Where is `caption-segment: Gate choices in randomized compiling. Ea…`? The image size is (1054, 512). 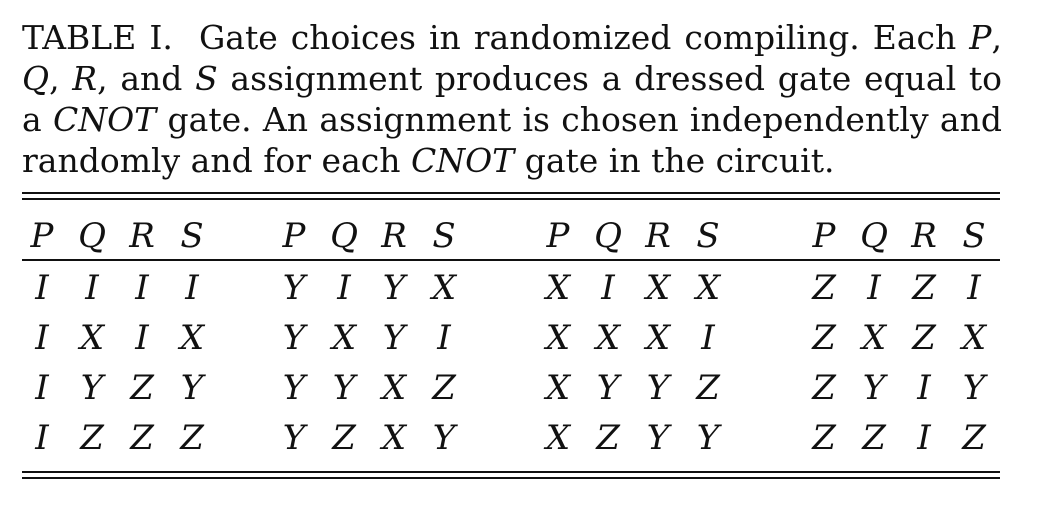 caption-segment: Gate choices in randomized compiling. Ea… is located at coordinates (584, 37).